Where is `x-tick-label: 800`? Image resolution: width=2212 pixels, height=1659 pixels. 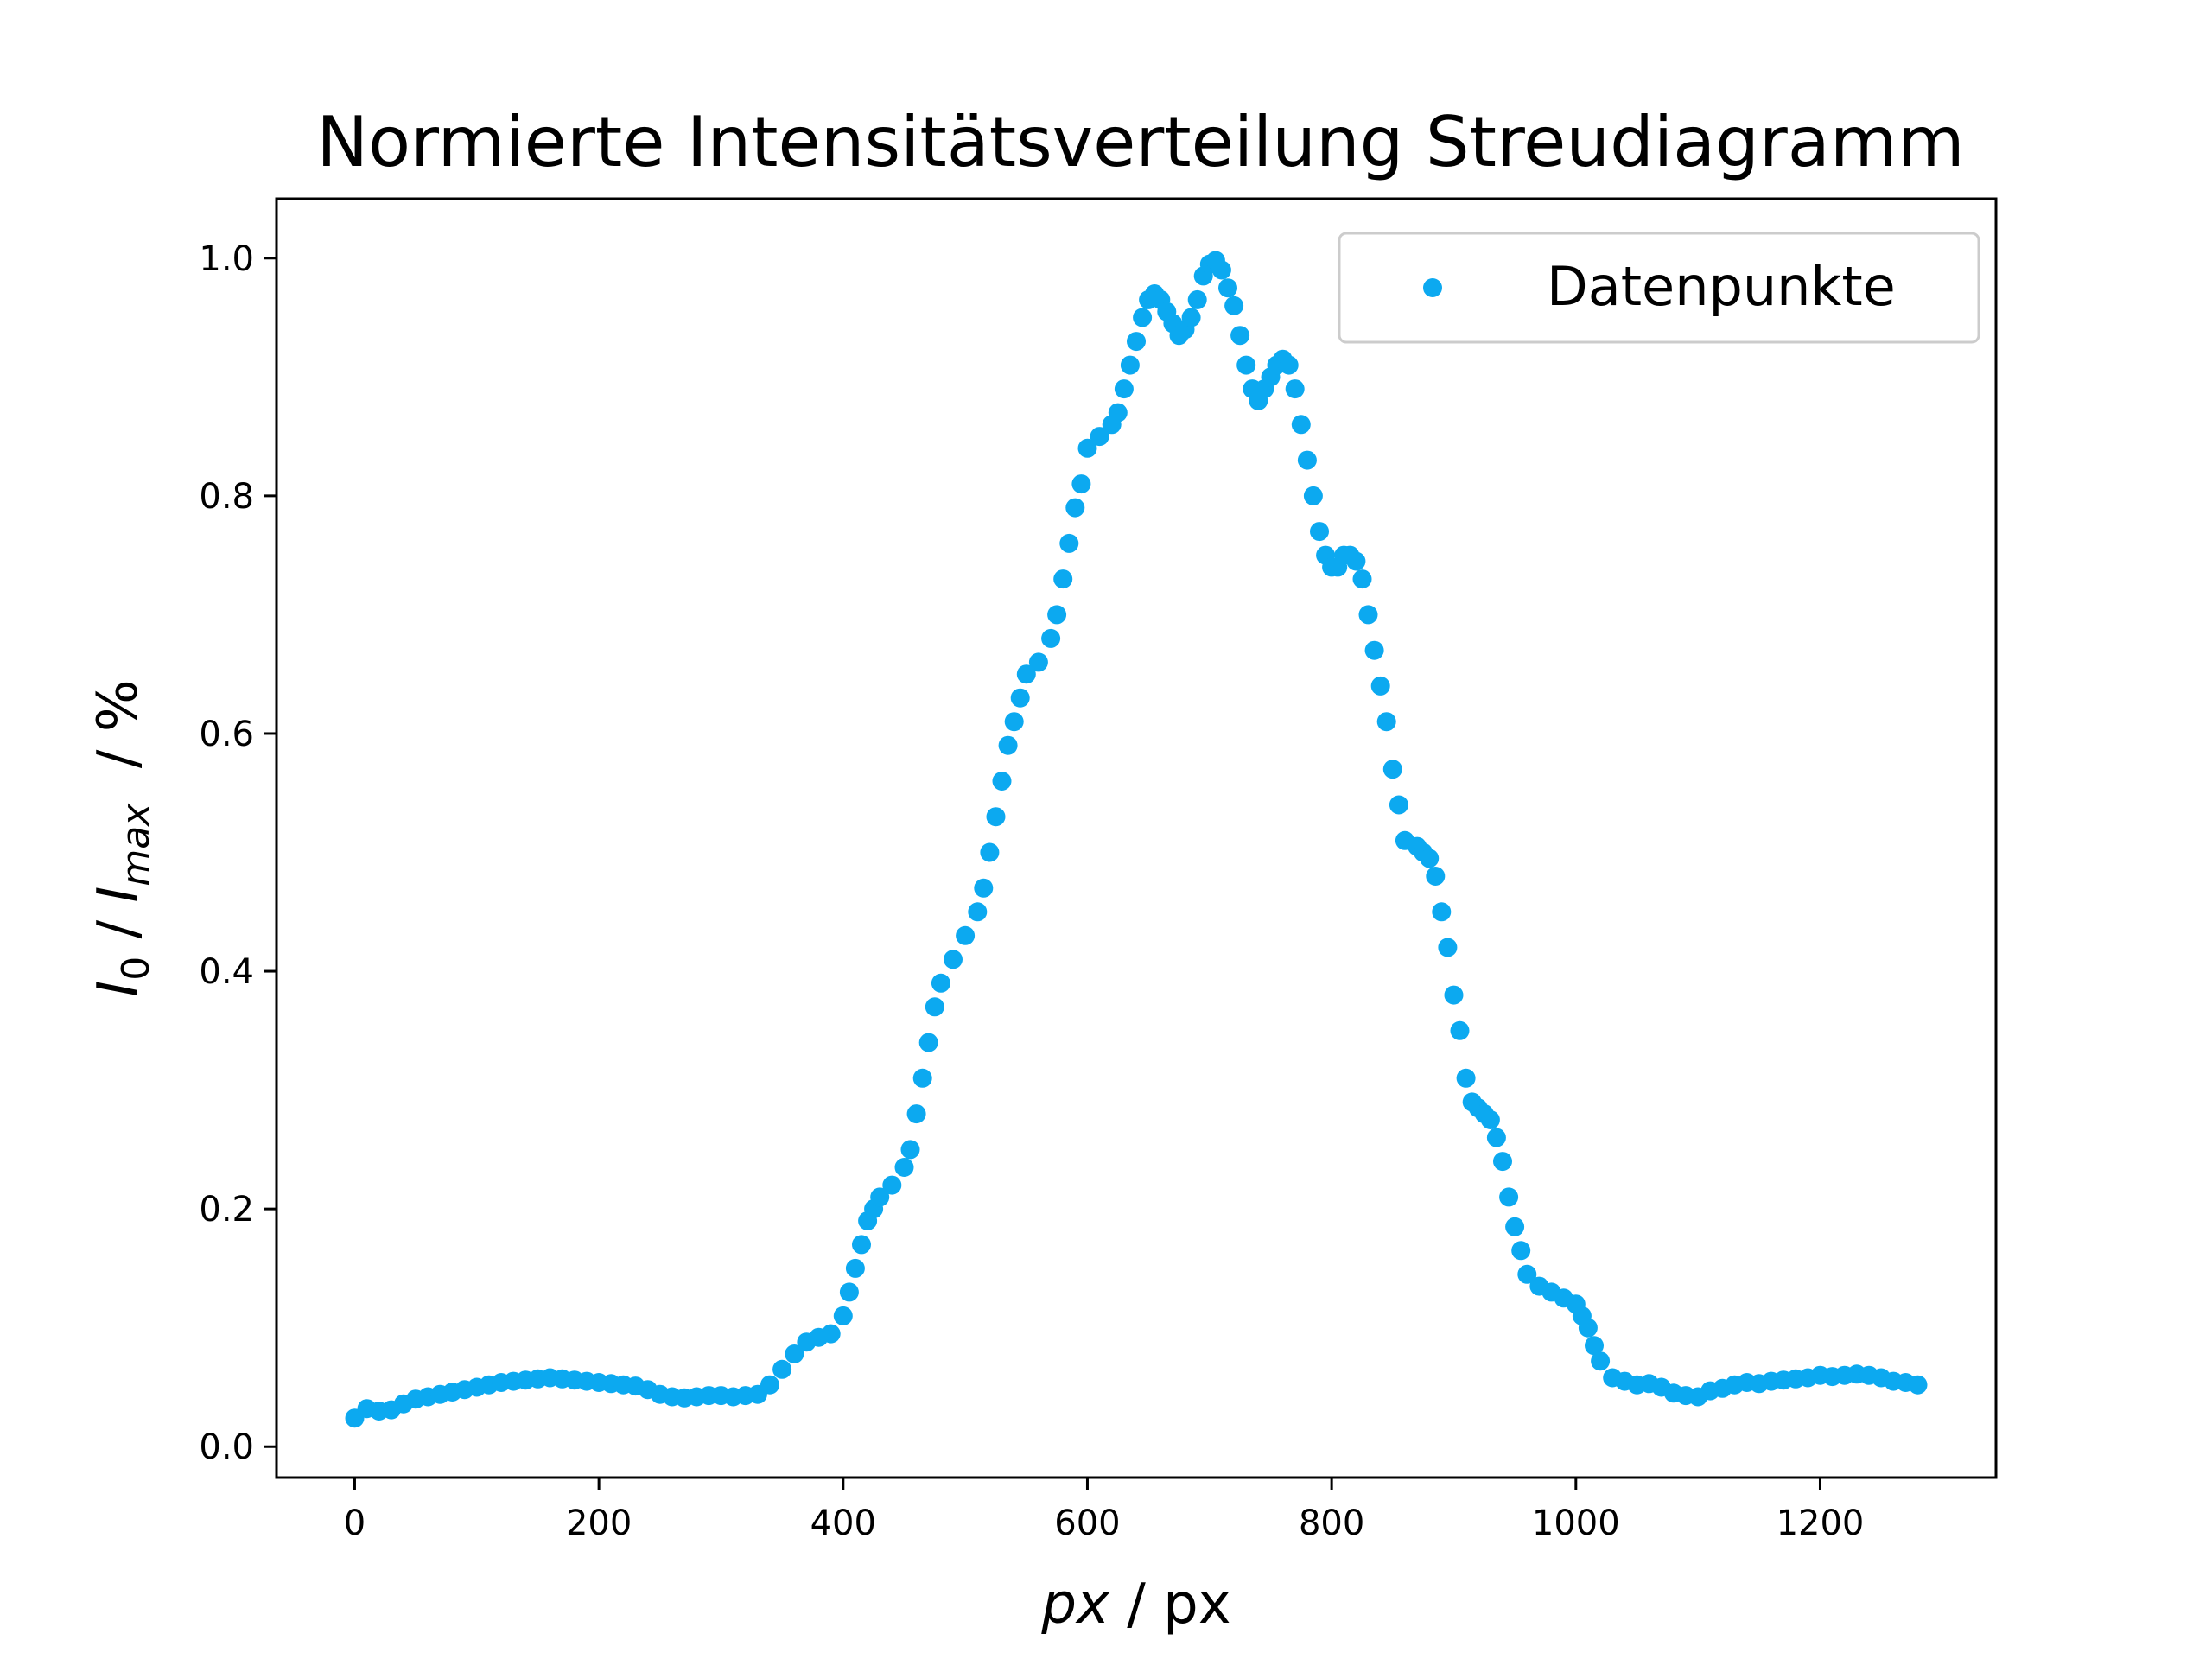
x-tick-label: 800 is located at coordinates (1331, 1523).